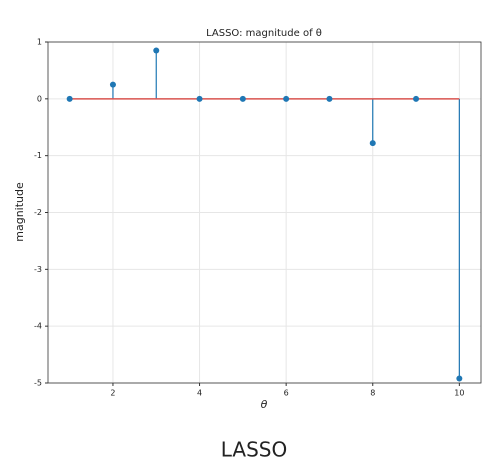 This screenshot has height=474, width=496. Describe the element at coordinates (264, 404) in the screenshot. I see `x-axis-label: θ` at that location.